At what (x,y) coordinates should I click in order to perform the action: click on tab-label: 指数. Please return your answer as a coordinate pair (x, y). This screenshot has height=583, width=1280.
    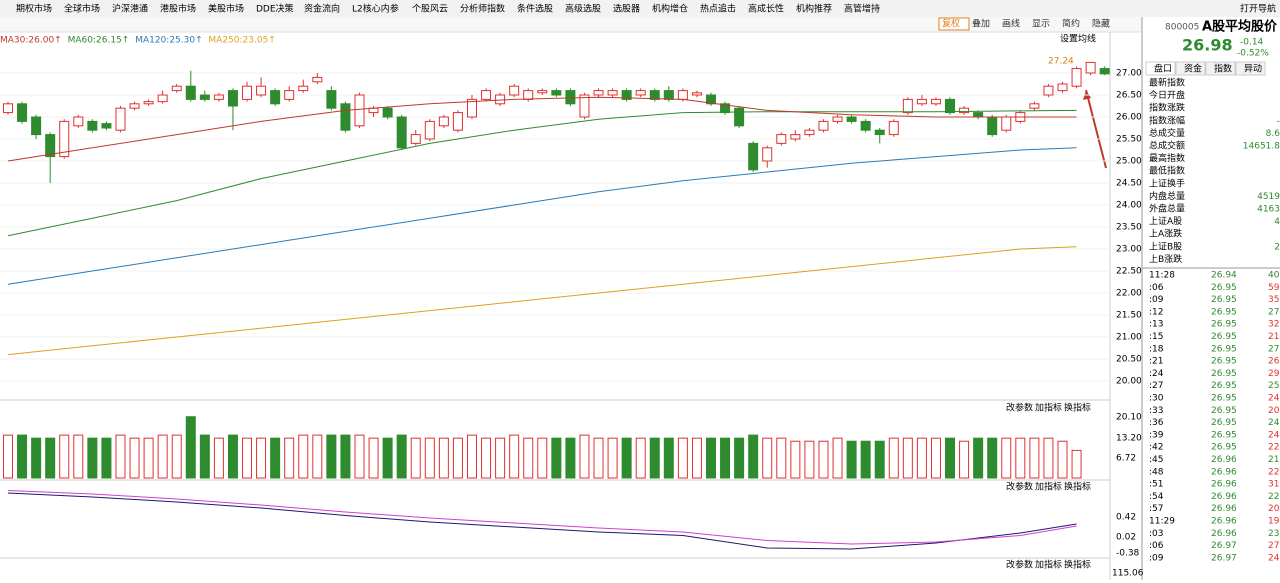
    Looking at the image, I should click on (1223, 69).